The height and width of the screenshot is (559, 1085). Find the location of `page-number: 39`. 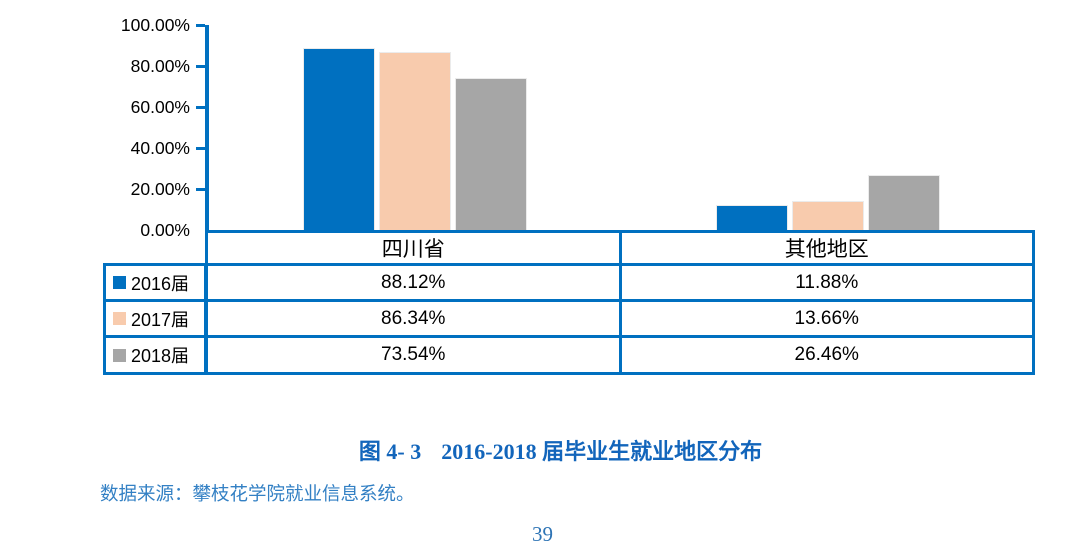

page-number: 39 is located at coordinates (542, 534).